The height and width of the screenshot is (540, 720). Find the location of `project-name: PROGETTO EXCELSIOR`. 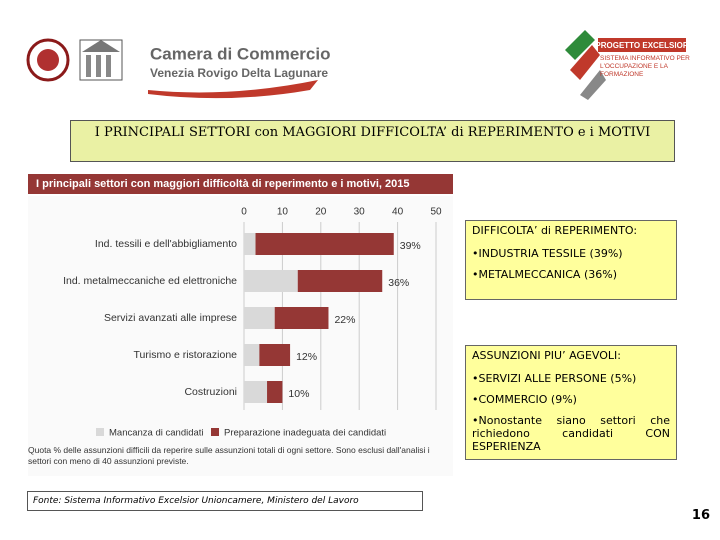

project-name: PROGETTO EXCELSIOR is located at coordinates (641, 45).